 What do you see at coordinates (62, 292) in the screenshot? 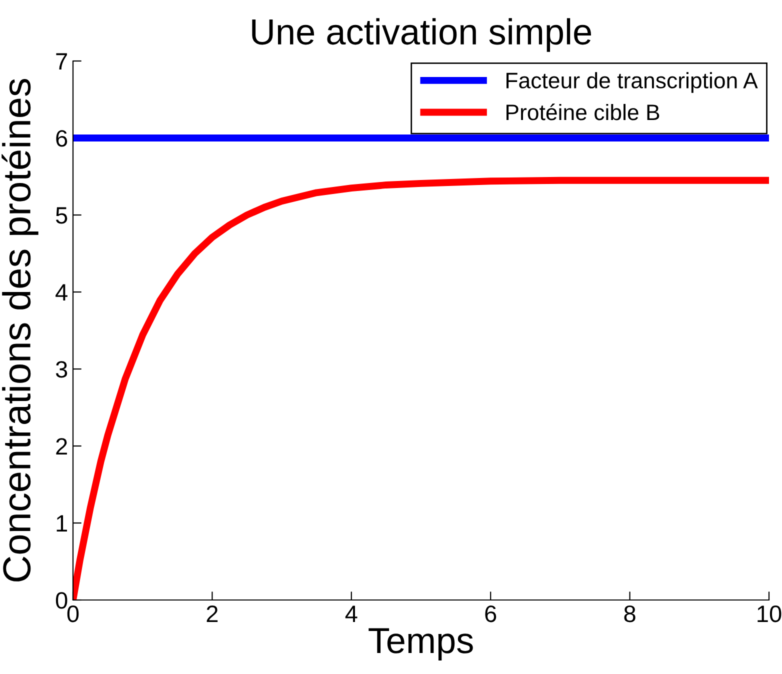
I see `y-tick-label: 4` at bounding box center [62, 292].